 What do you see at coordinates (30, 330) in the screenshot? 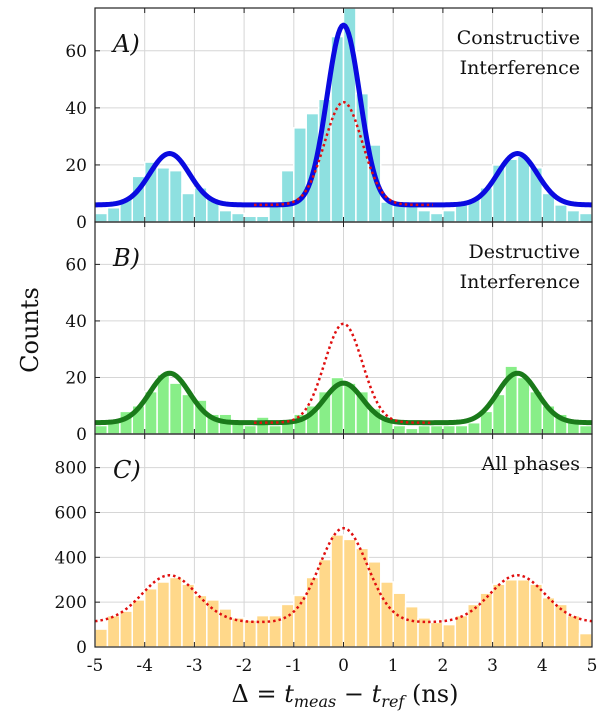
I see `y-axis-title: Counts` at bounding box center [30, 330].